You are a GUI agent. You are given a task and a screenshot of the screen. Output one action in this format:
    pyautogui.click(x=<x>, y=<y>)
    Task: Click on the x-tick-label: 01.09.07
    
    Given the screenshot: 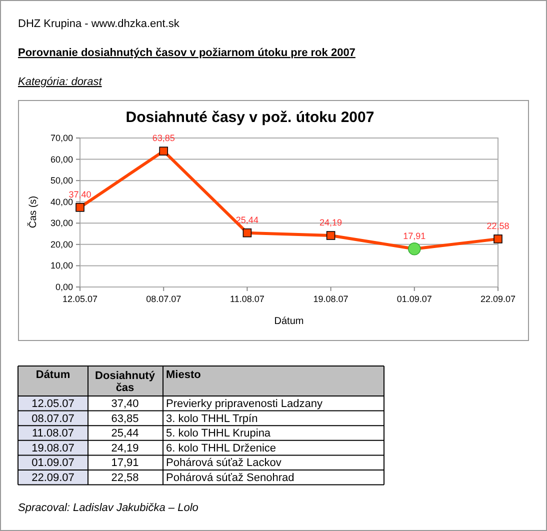 What is the action you would take?
    pyautogui.click(x=414, y=299)
    